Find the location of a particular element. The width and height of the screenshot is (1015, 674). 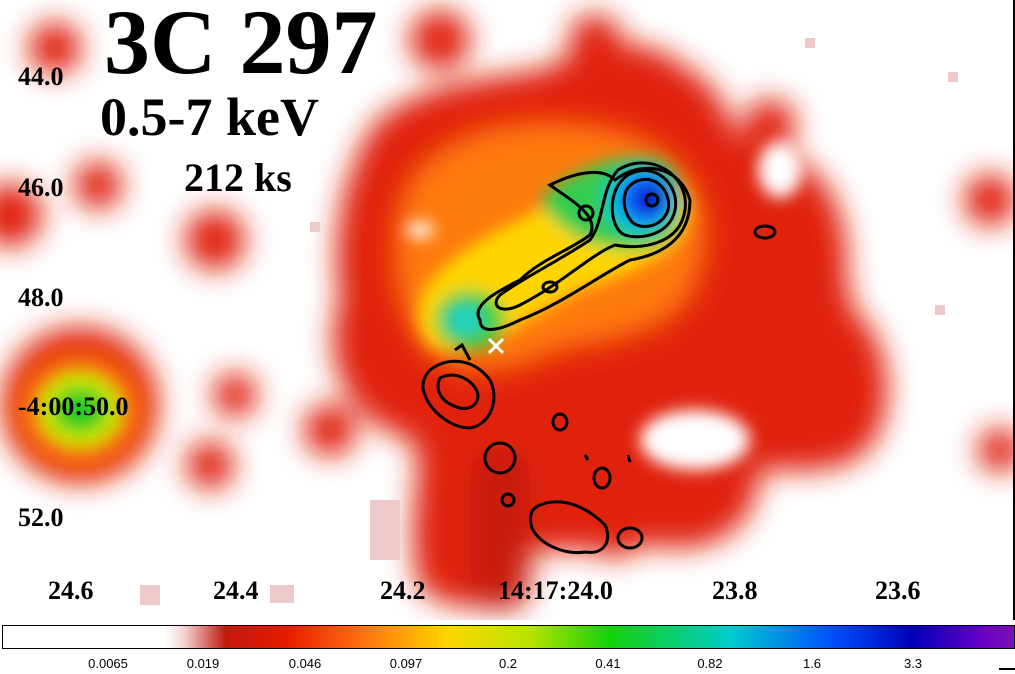

colorbar-end-mark is located at coordinates (1007, 669).